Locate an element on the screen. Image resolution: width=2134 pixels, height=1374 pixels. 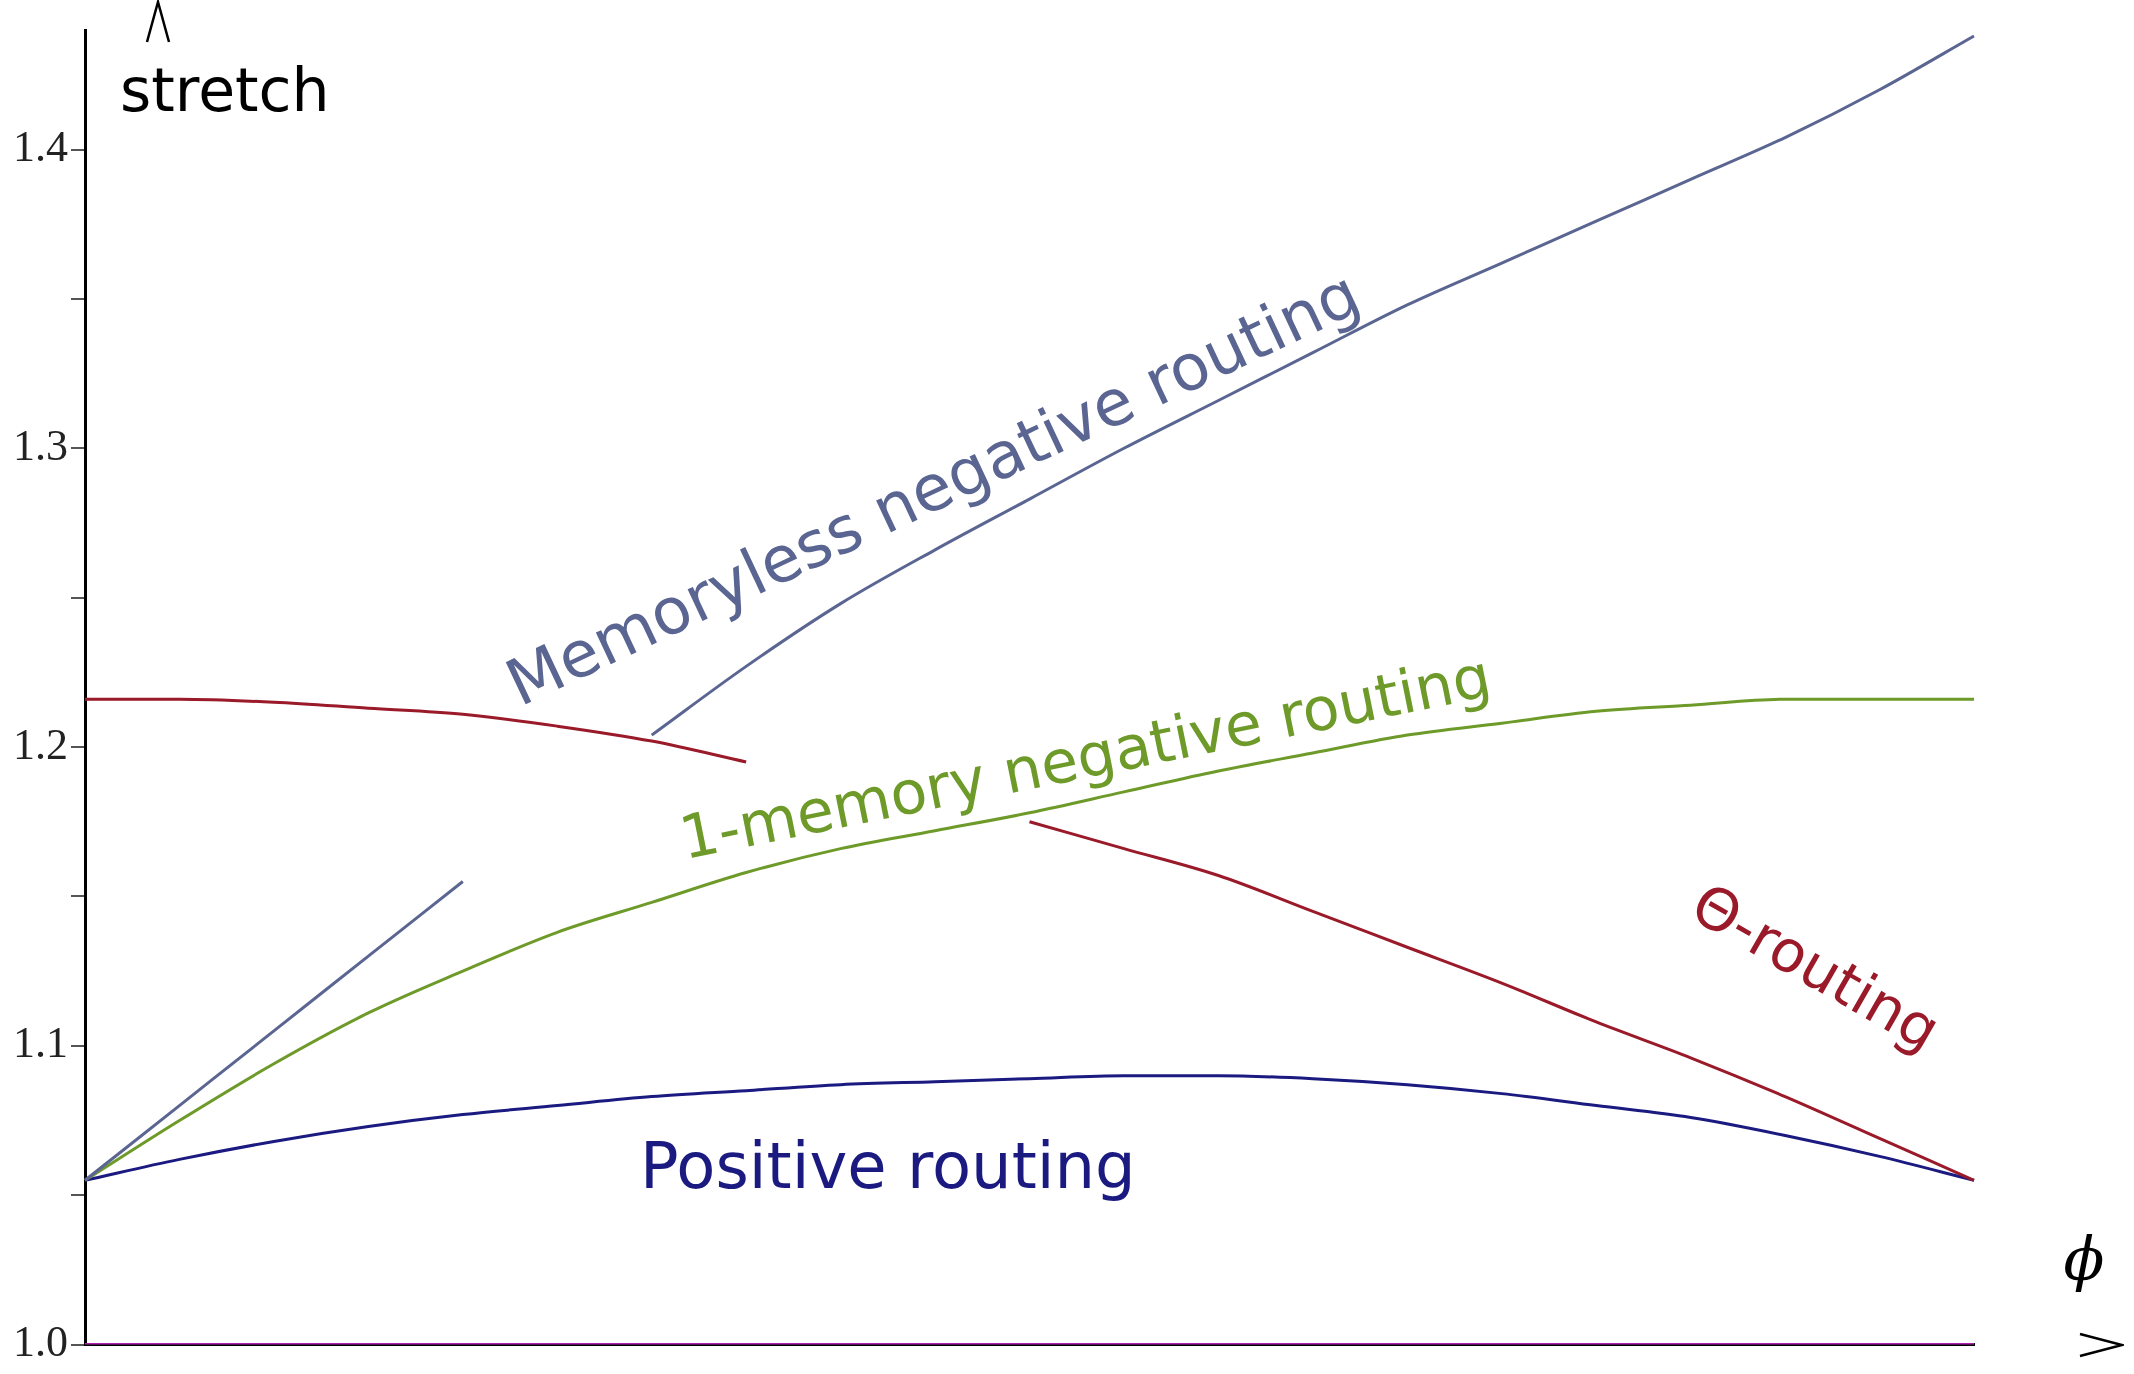
y-tick-label: 1.2 is located at coordinates (40, 744).